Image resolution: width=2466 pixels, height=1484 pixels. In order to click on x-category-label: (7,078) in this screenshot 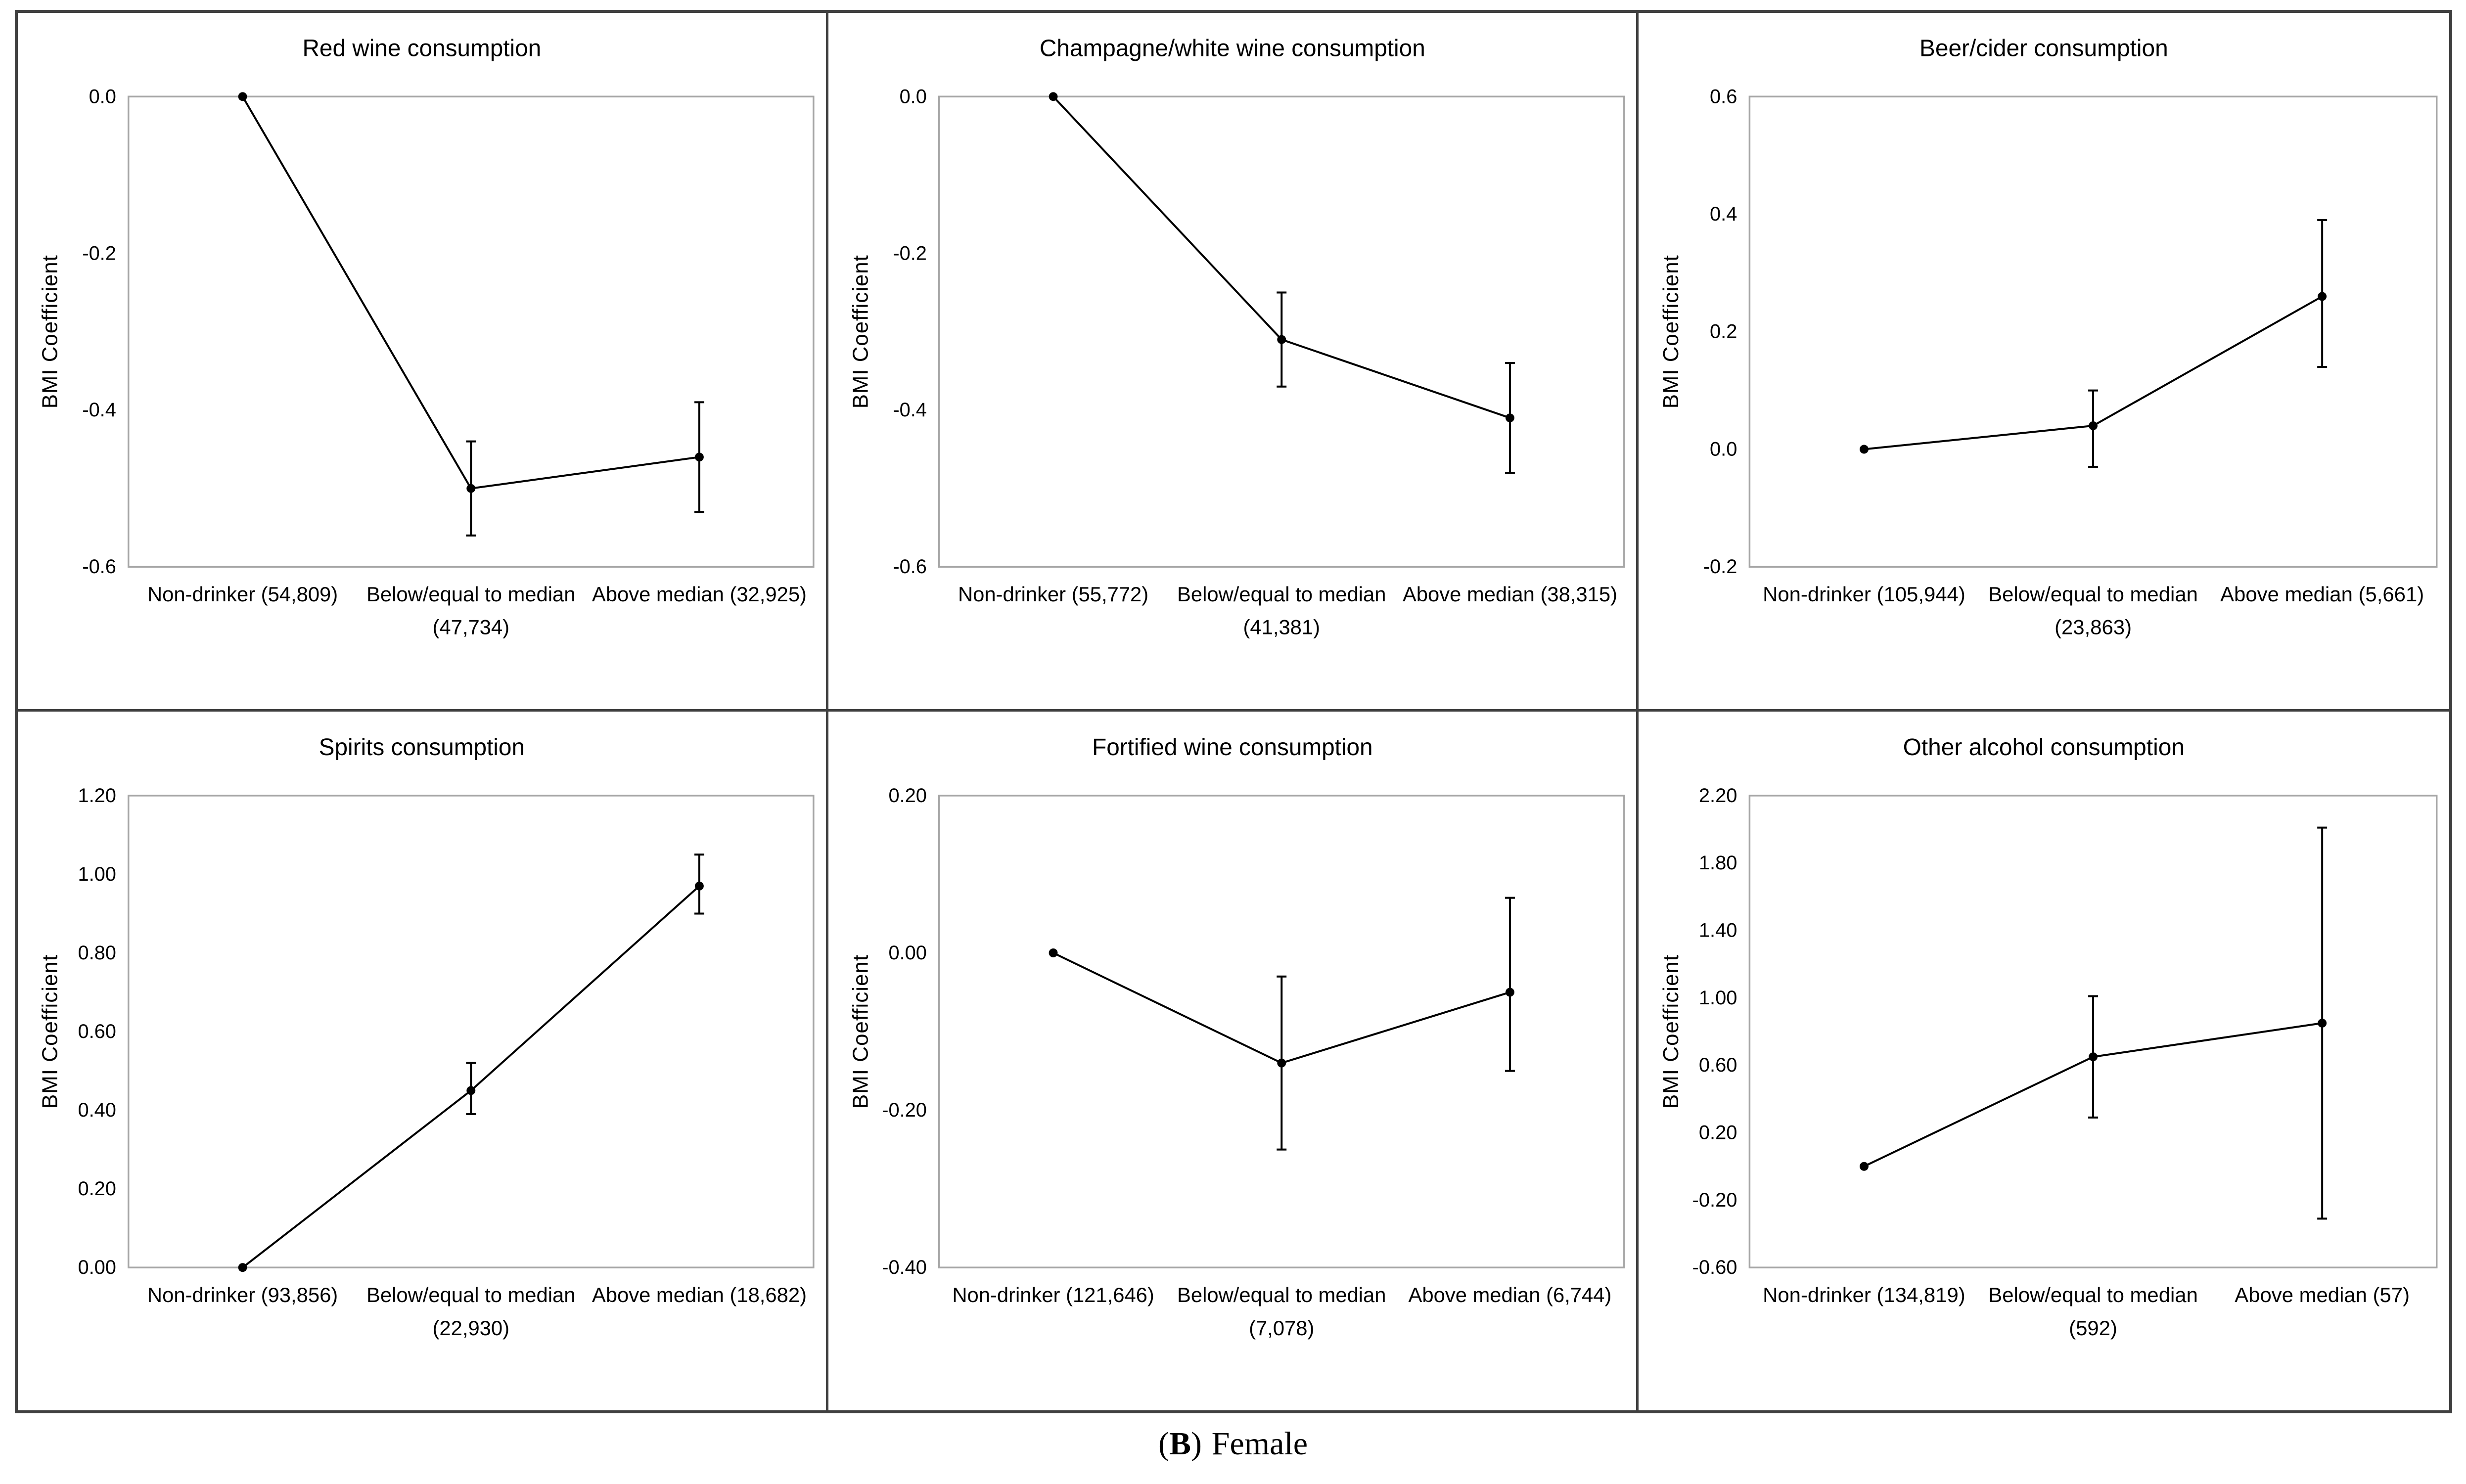, I will do `click(1281, 1328)`.